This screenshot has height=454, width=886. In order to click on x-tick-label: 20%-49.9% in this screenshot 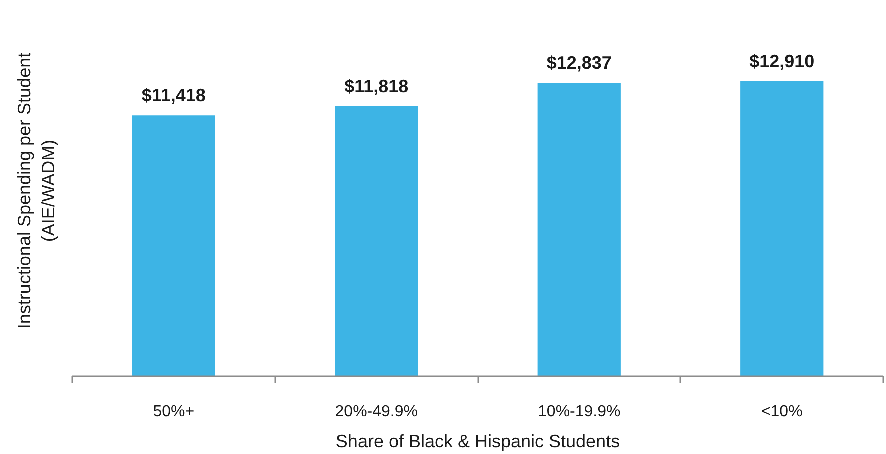, I will do `click(376, 412)`.